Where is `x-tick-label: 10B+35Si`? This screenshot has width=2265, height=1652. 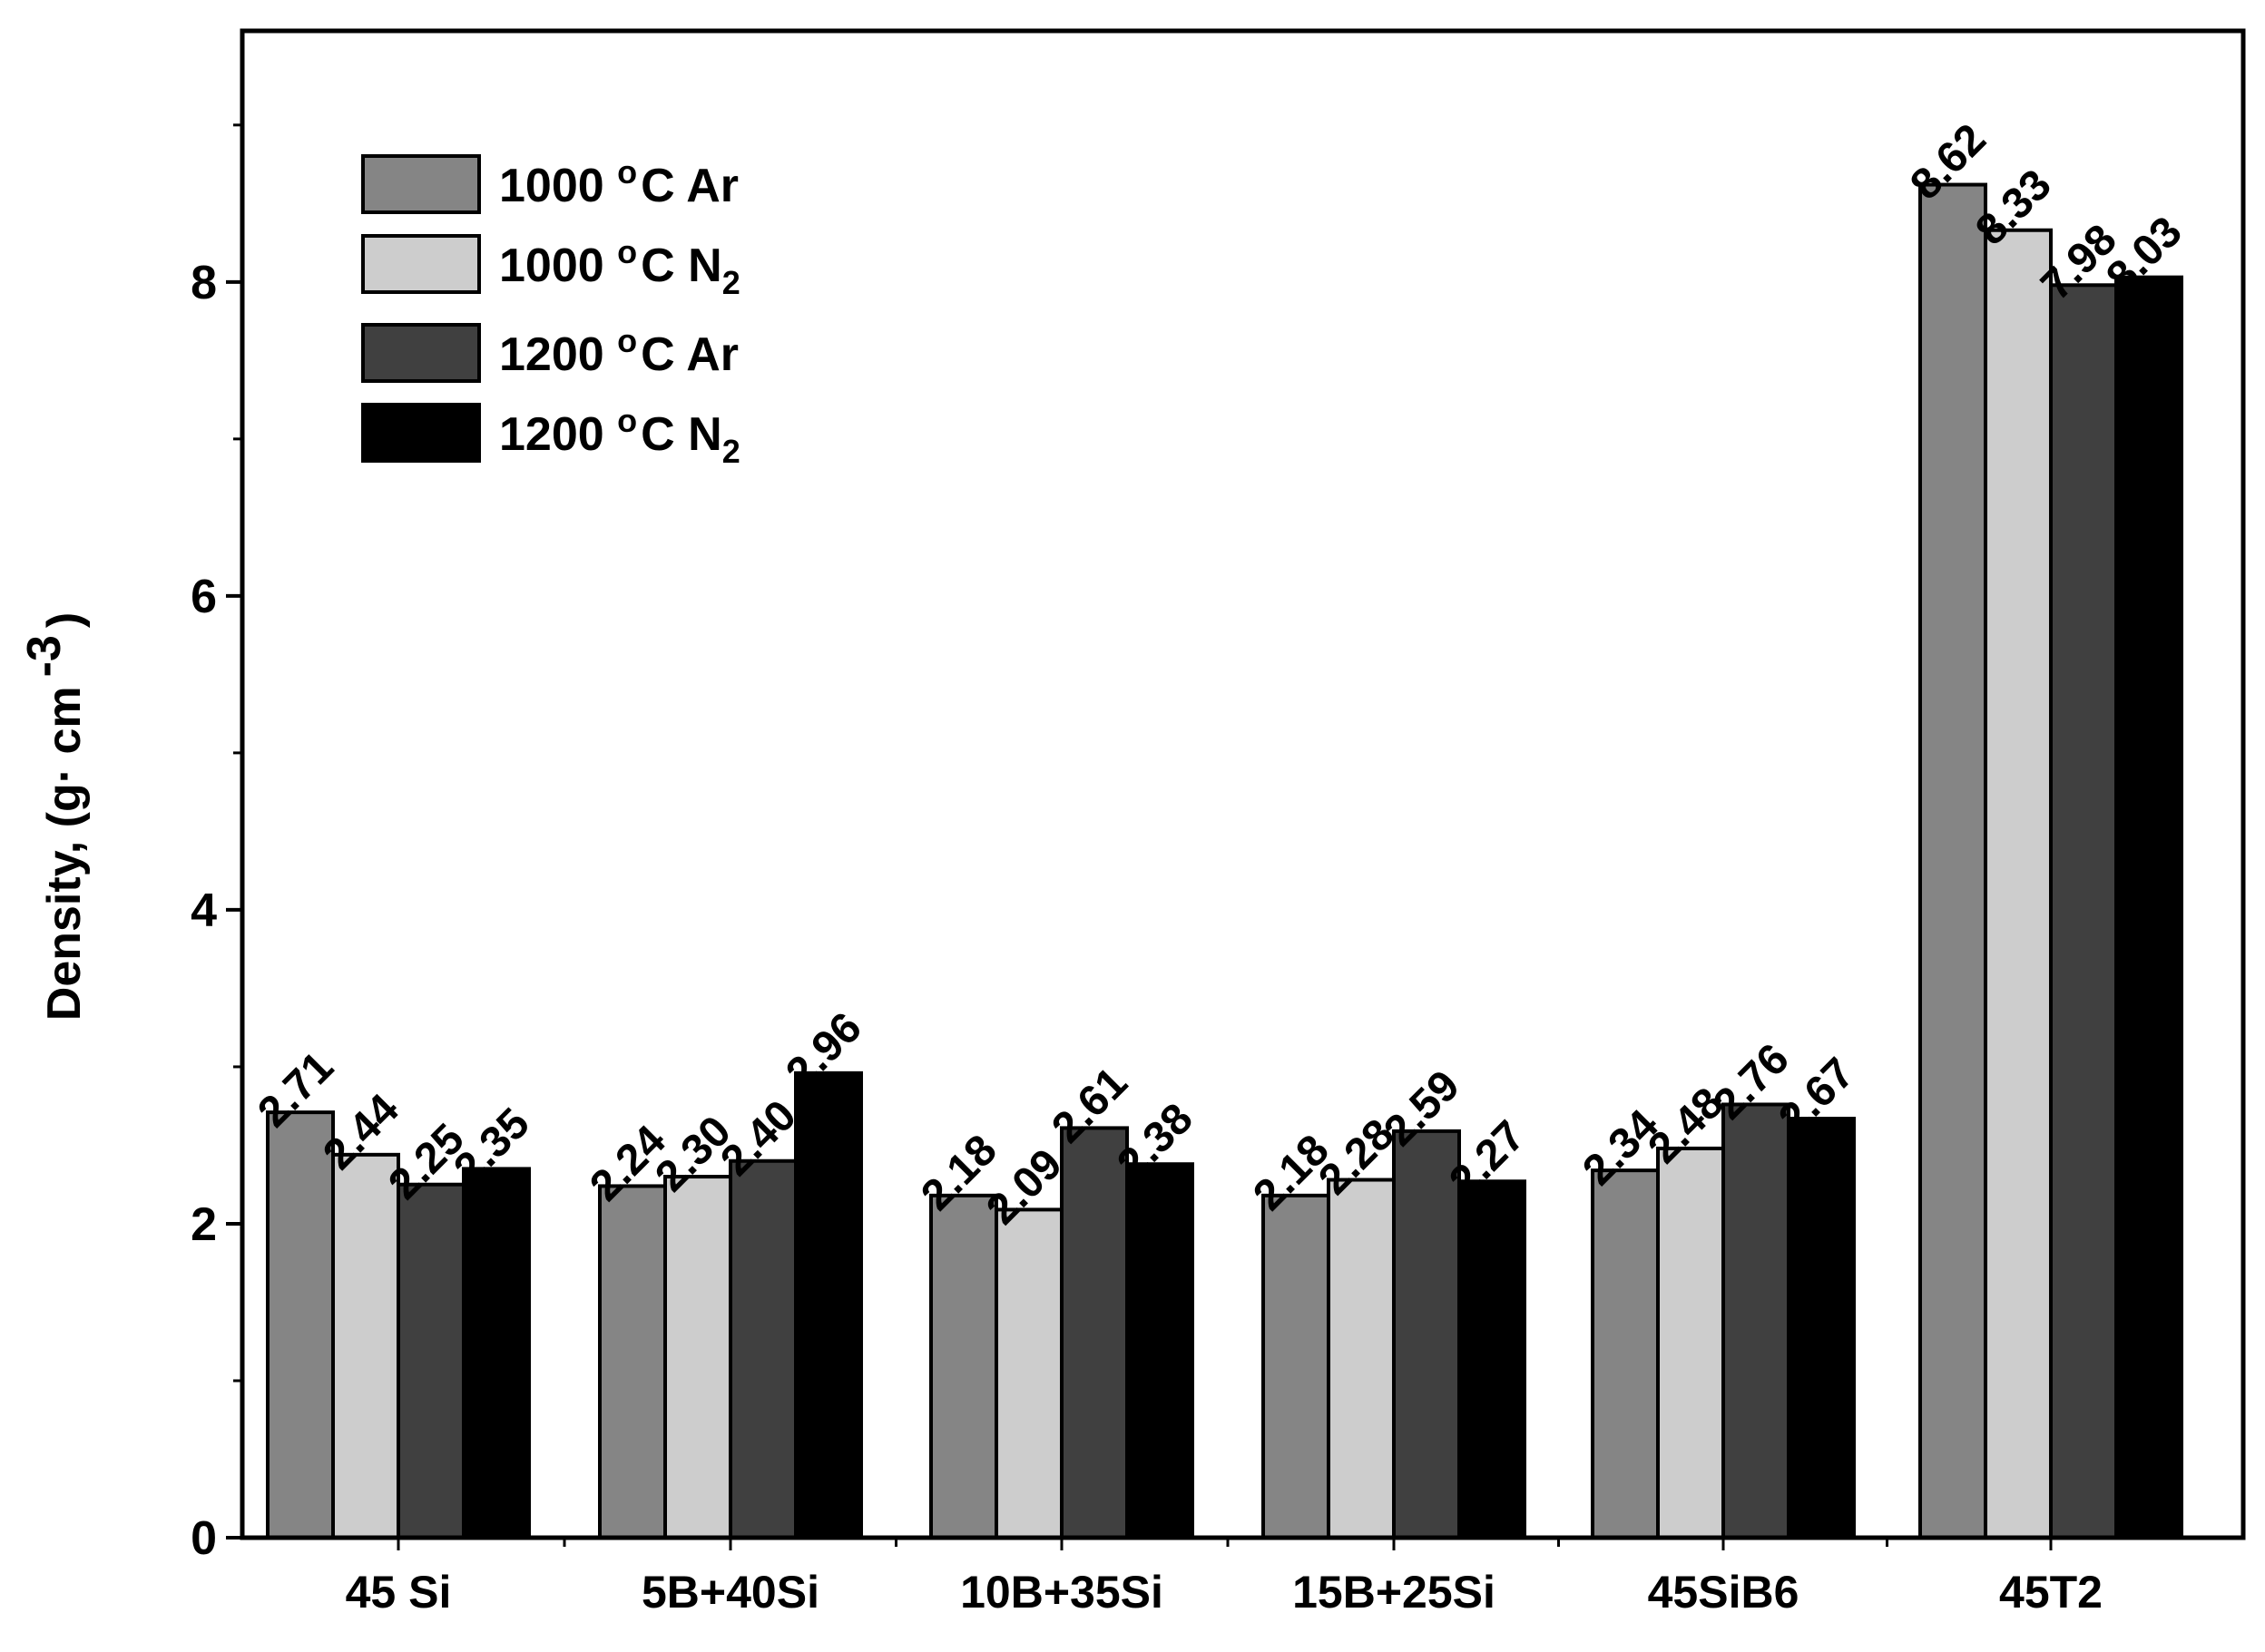
x-tick-label: 10B+35Si is located at coordinates (1061, 1592).